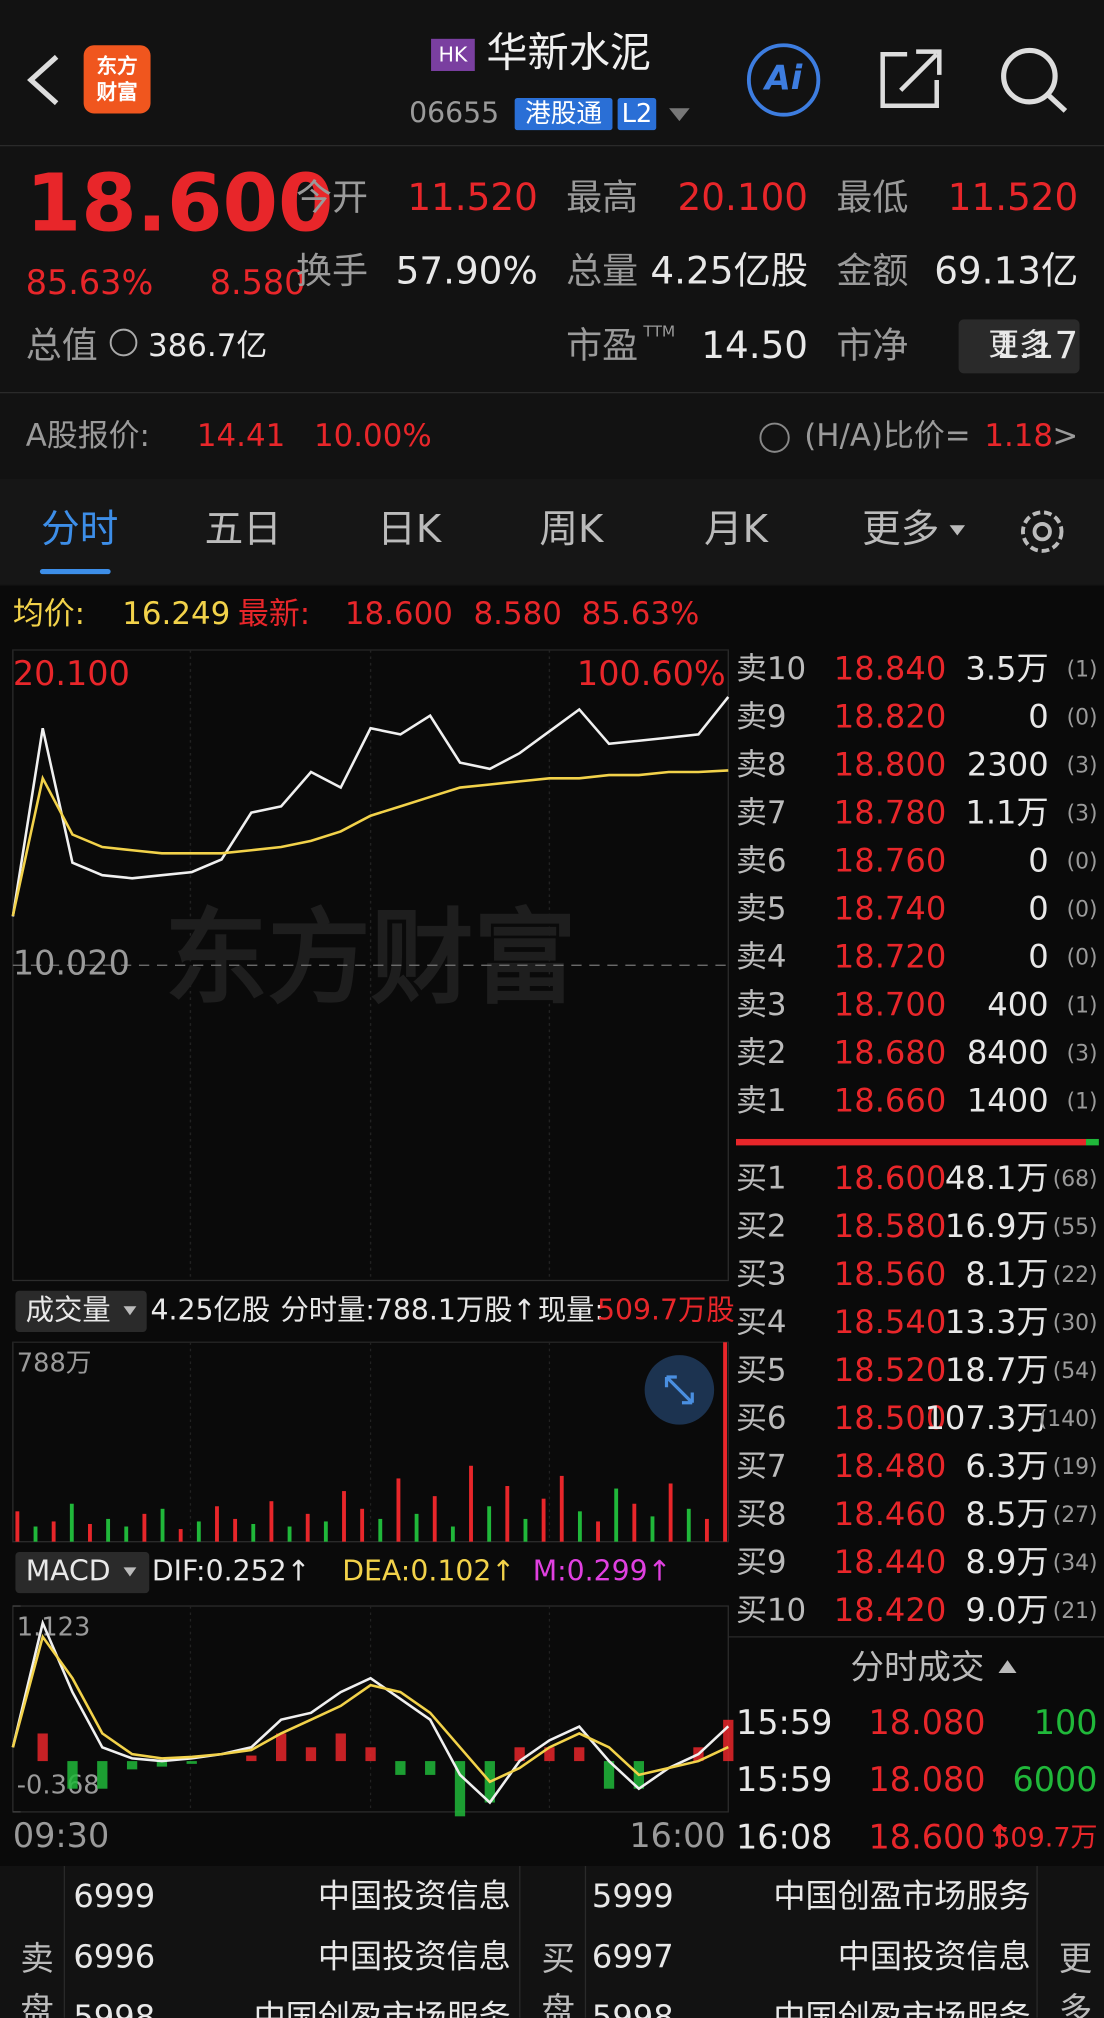 This screenshot has height=2018, width=1104. What do you see at coordinates (633, 1896) in the screenshot?
I see `broker-code: 5999` at bounding box center [633, 1896].